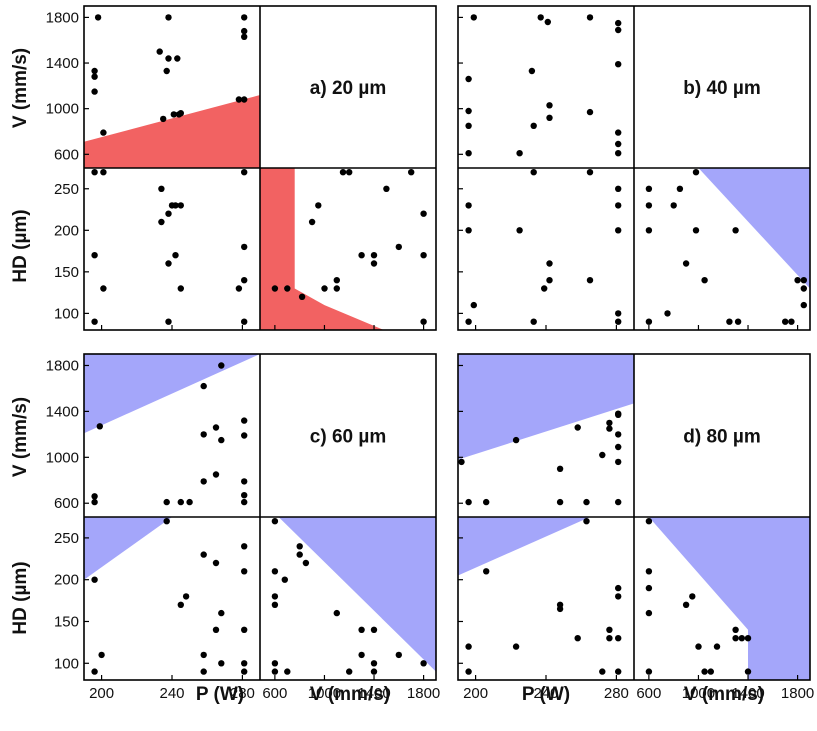 The image size is (817, 731). I want to click on panel-label-a: a) 20 µm, so click(348, 88).